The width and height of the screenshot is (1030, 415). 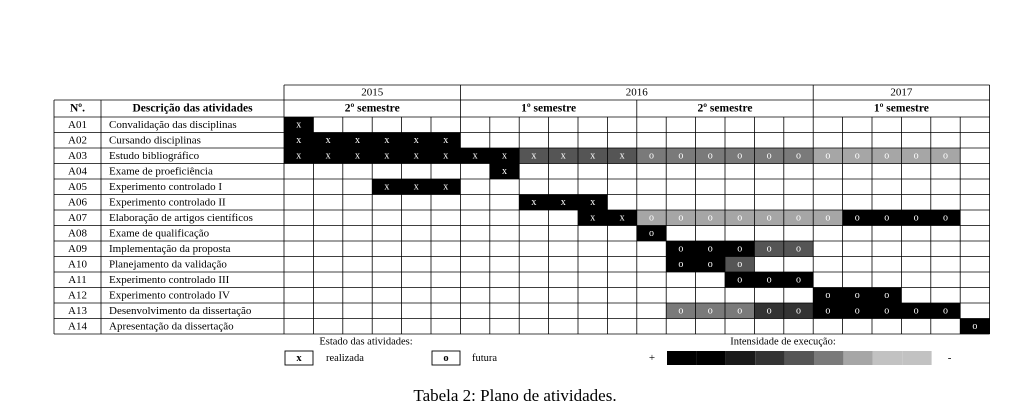 What do you see at coordinates (159, 233) in the screenshot?
I see `activity-desc: Exame de qualificação` at bounding box center [159, 233].